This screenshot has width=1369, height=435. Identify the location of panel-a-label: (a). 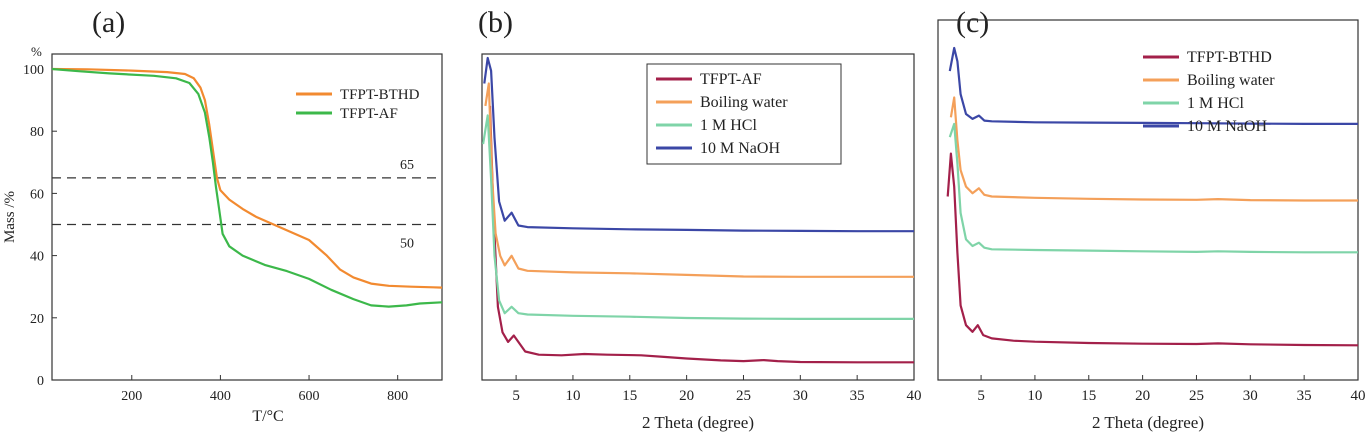
(108, 22).